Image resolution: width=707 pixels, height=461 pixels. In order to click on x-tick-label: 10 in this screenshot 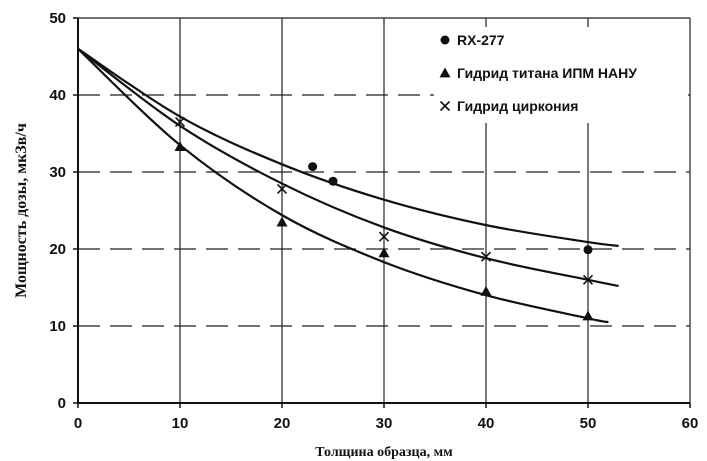, I will do `click(180, 423)`.